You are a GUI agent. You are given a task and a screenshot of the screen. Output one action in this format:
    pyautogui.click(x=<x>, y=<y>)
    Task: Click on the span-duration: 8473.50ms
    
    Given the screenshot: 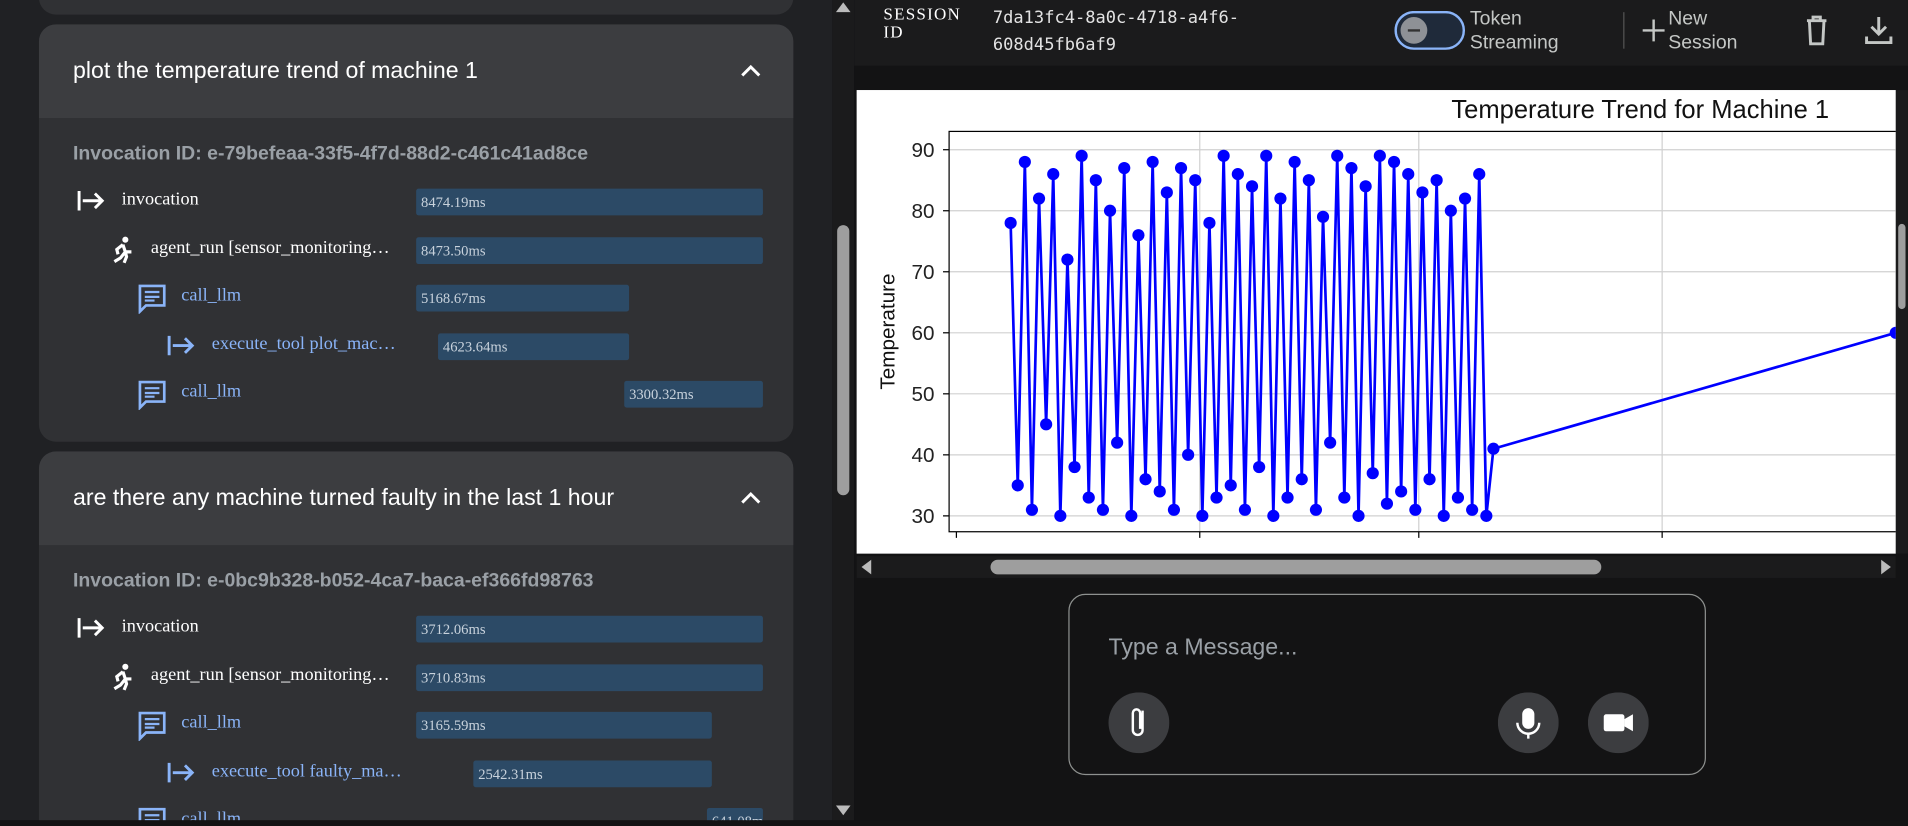 What is the action you would take?
    pyautogui.click(x=589, y=250)
    